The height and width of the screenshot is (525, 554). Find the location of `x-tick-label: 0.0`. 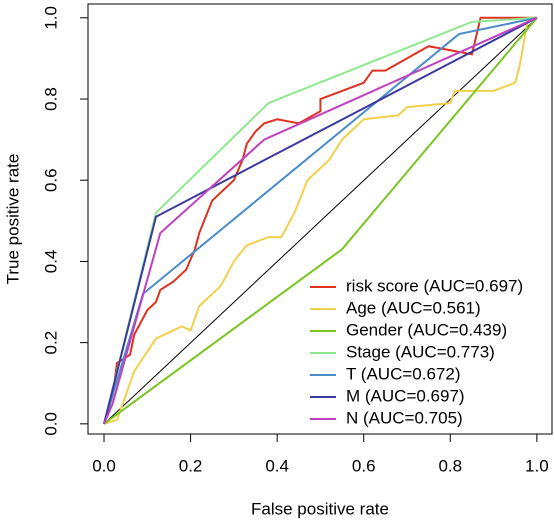

x-tick-label: 0.0 is located at coordinates (104, 465).